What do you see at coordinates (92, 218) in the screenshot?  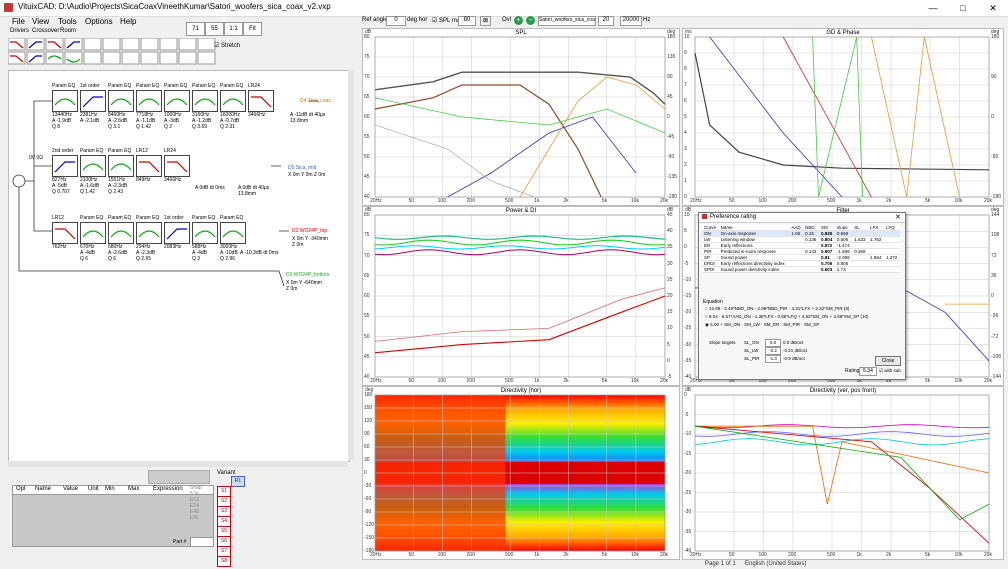 I see `xo-row3-type-1: Param EQ` at bounding box center [92, 218].